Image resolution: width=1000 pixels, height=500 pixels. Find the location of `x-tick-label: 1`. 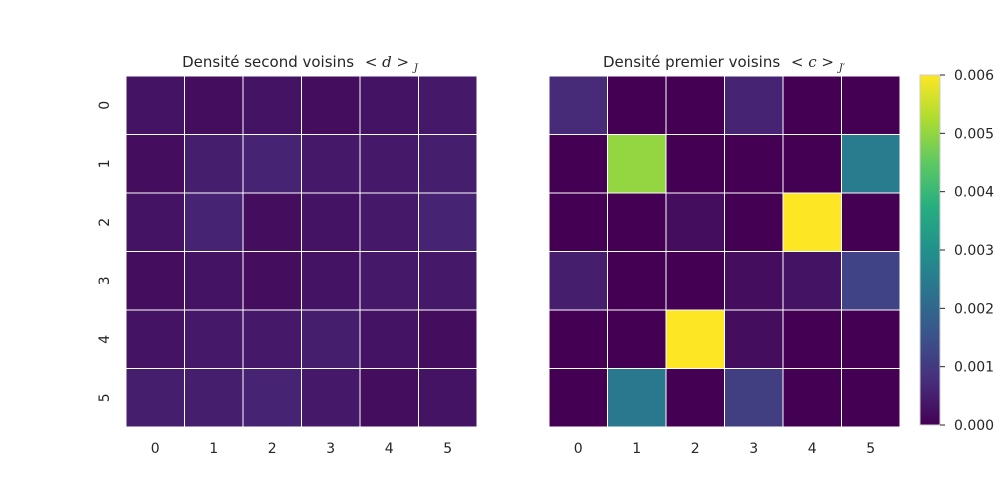

x-tick-label: 1 is located at coordinates (636, 449).